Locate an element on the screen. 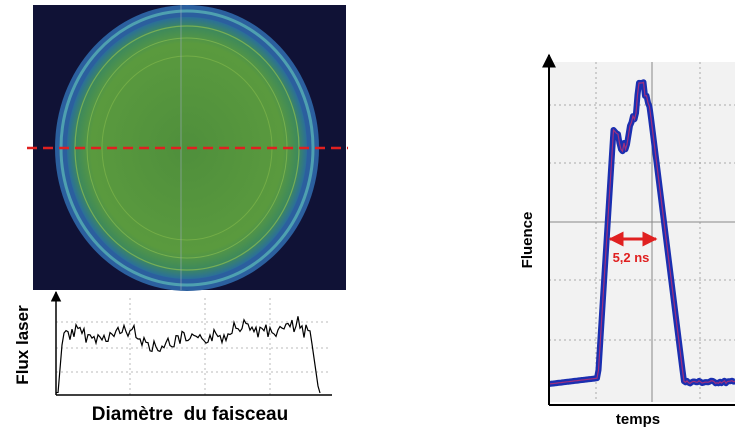 The height and width of the screenshot is (430, 735). y-axis-label: Fluence is located at coordinates (527, 240).